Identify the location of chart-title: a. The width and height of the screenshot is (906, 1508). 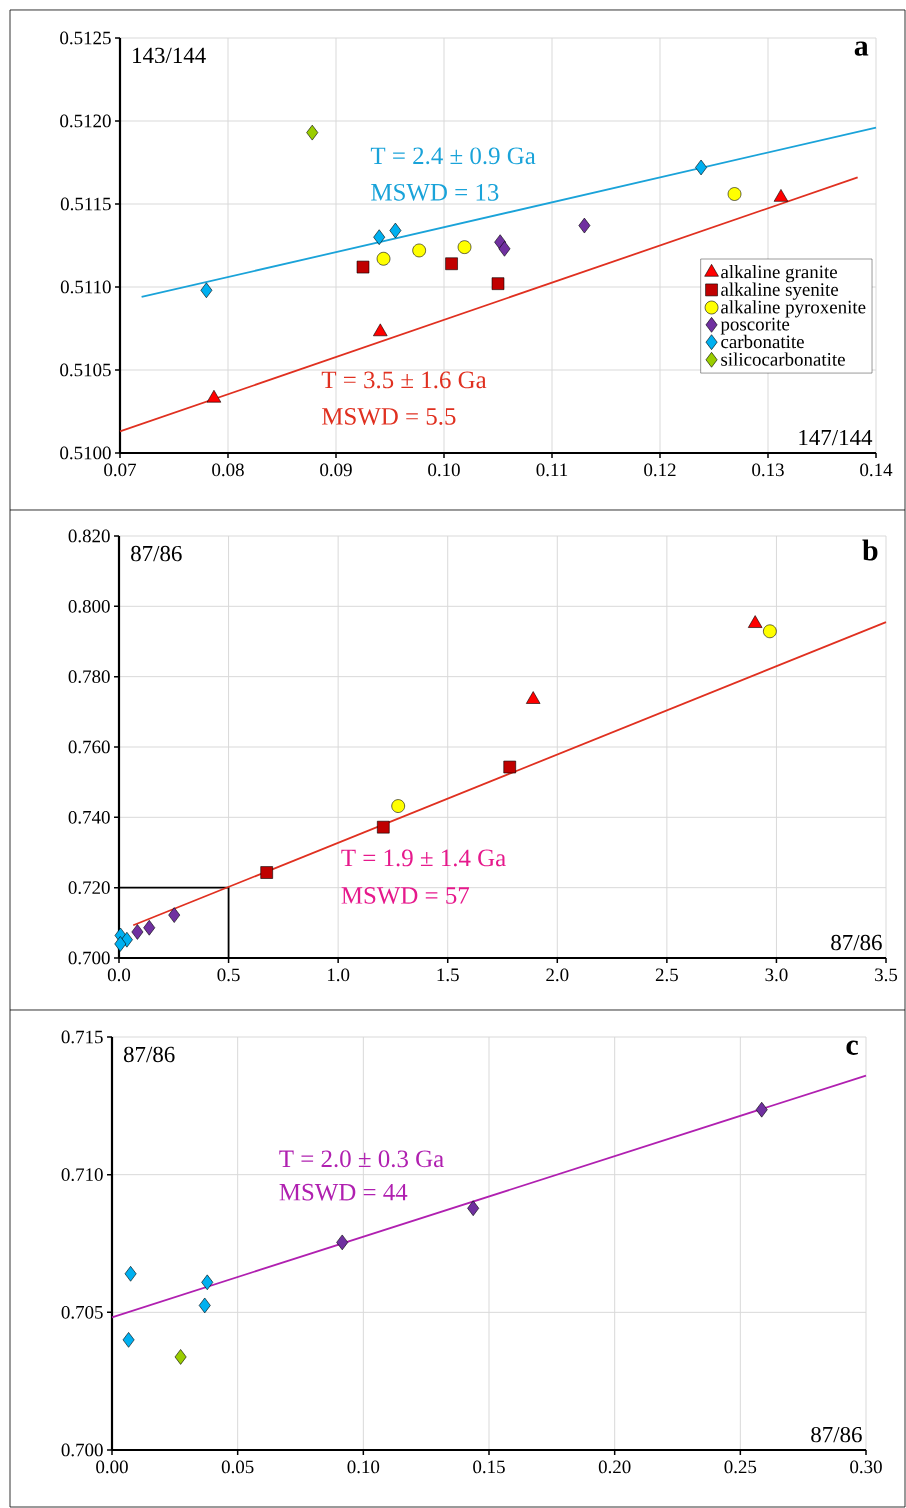
(861, 48).